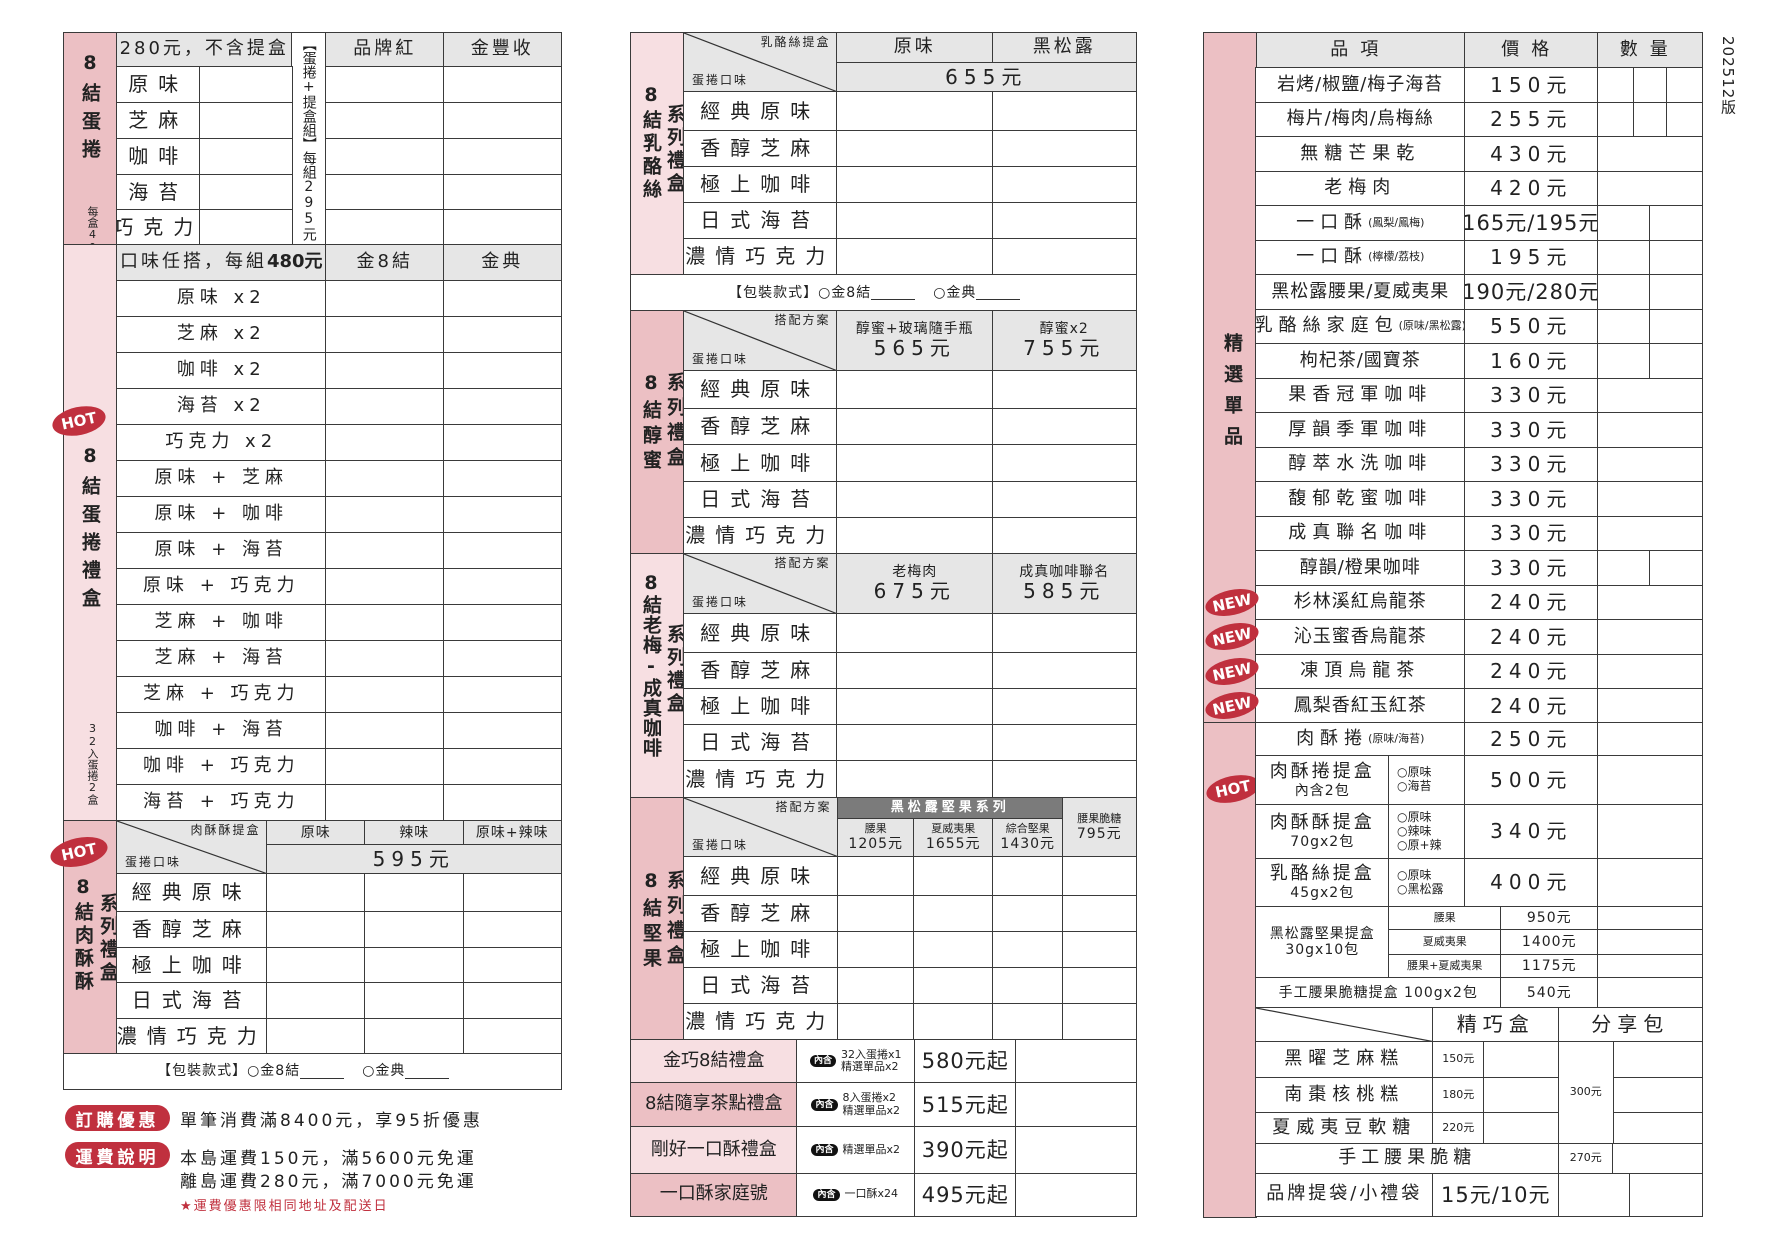 This screenshot has width=1766, height=1252. I want to click on flavor-option-radio: ○原味, so click(1414, 772).